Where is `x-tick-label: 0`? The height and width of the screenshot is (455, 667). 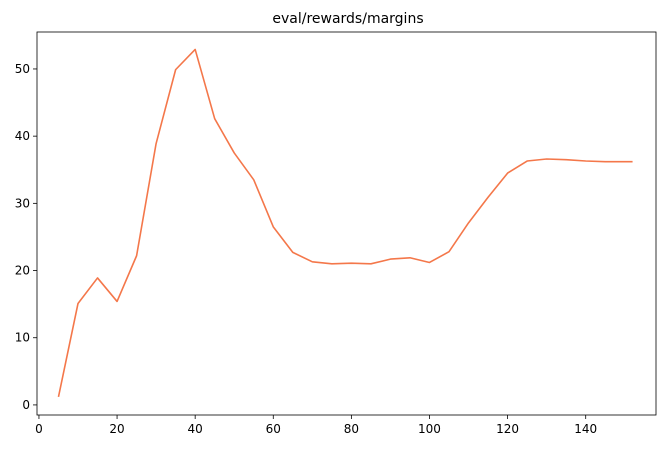 x-tick-label: 0 is located at coordinates (39, 429).